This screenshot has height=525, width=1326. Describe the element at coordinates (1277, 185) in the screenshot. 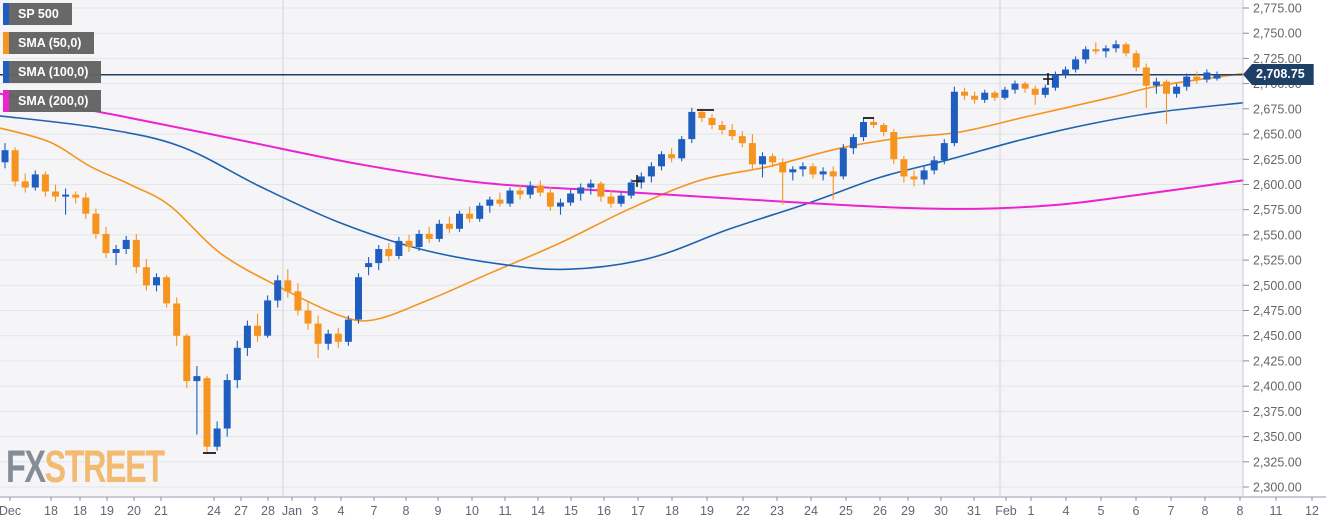

I see `svg-text: 2,600.00` at that location.